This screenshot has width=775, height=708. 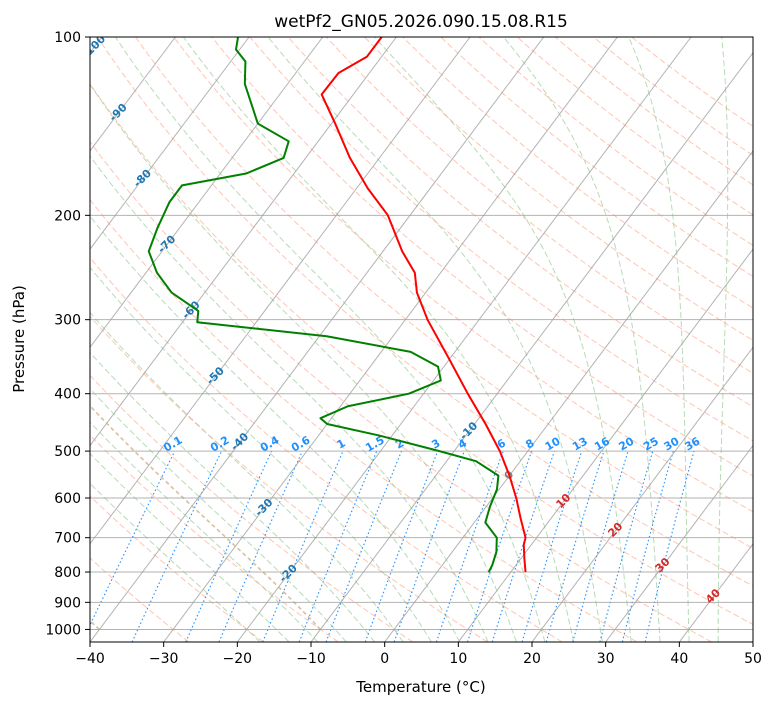 I want to click on y-tick-label: 700, so click(x=67, y=539).